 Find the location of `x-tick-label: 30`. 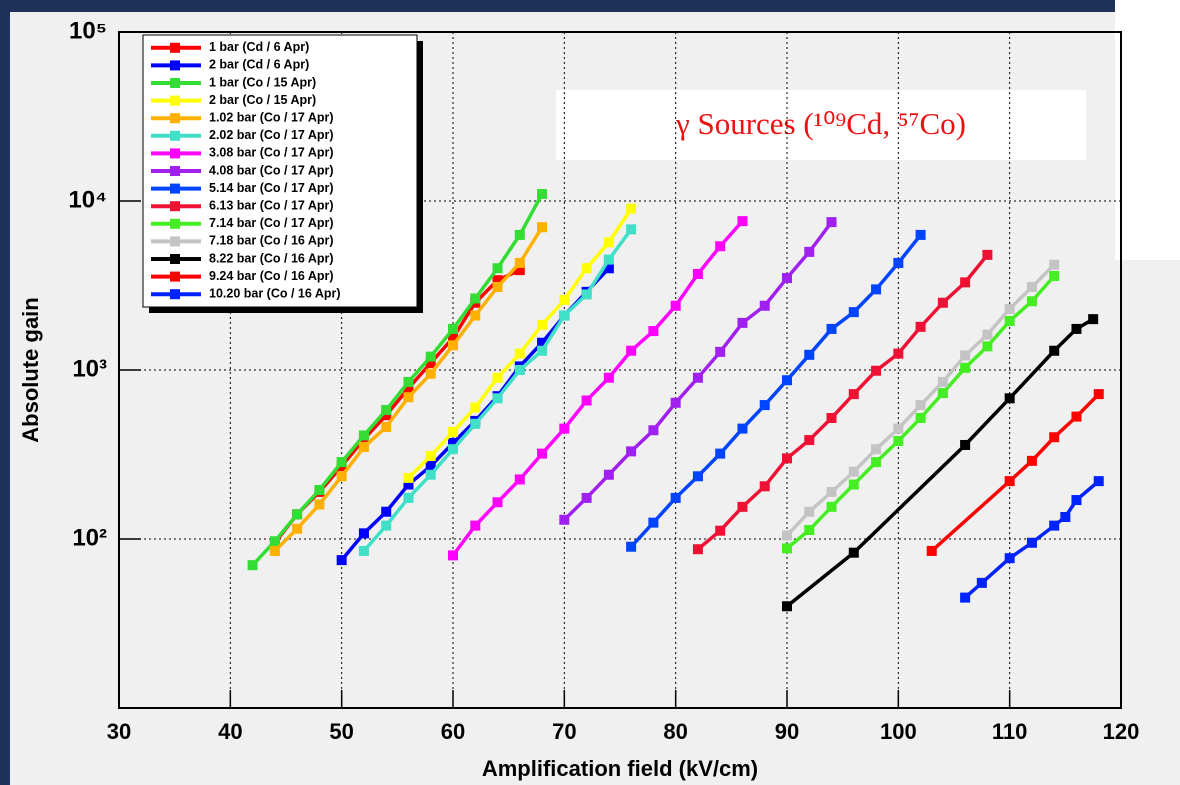

x-tick-label: 30 is located at coordinates (119, 731).